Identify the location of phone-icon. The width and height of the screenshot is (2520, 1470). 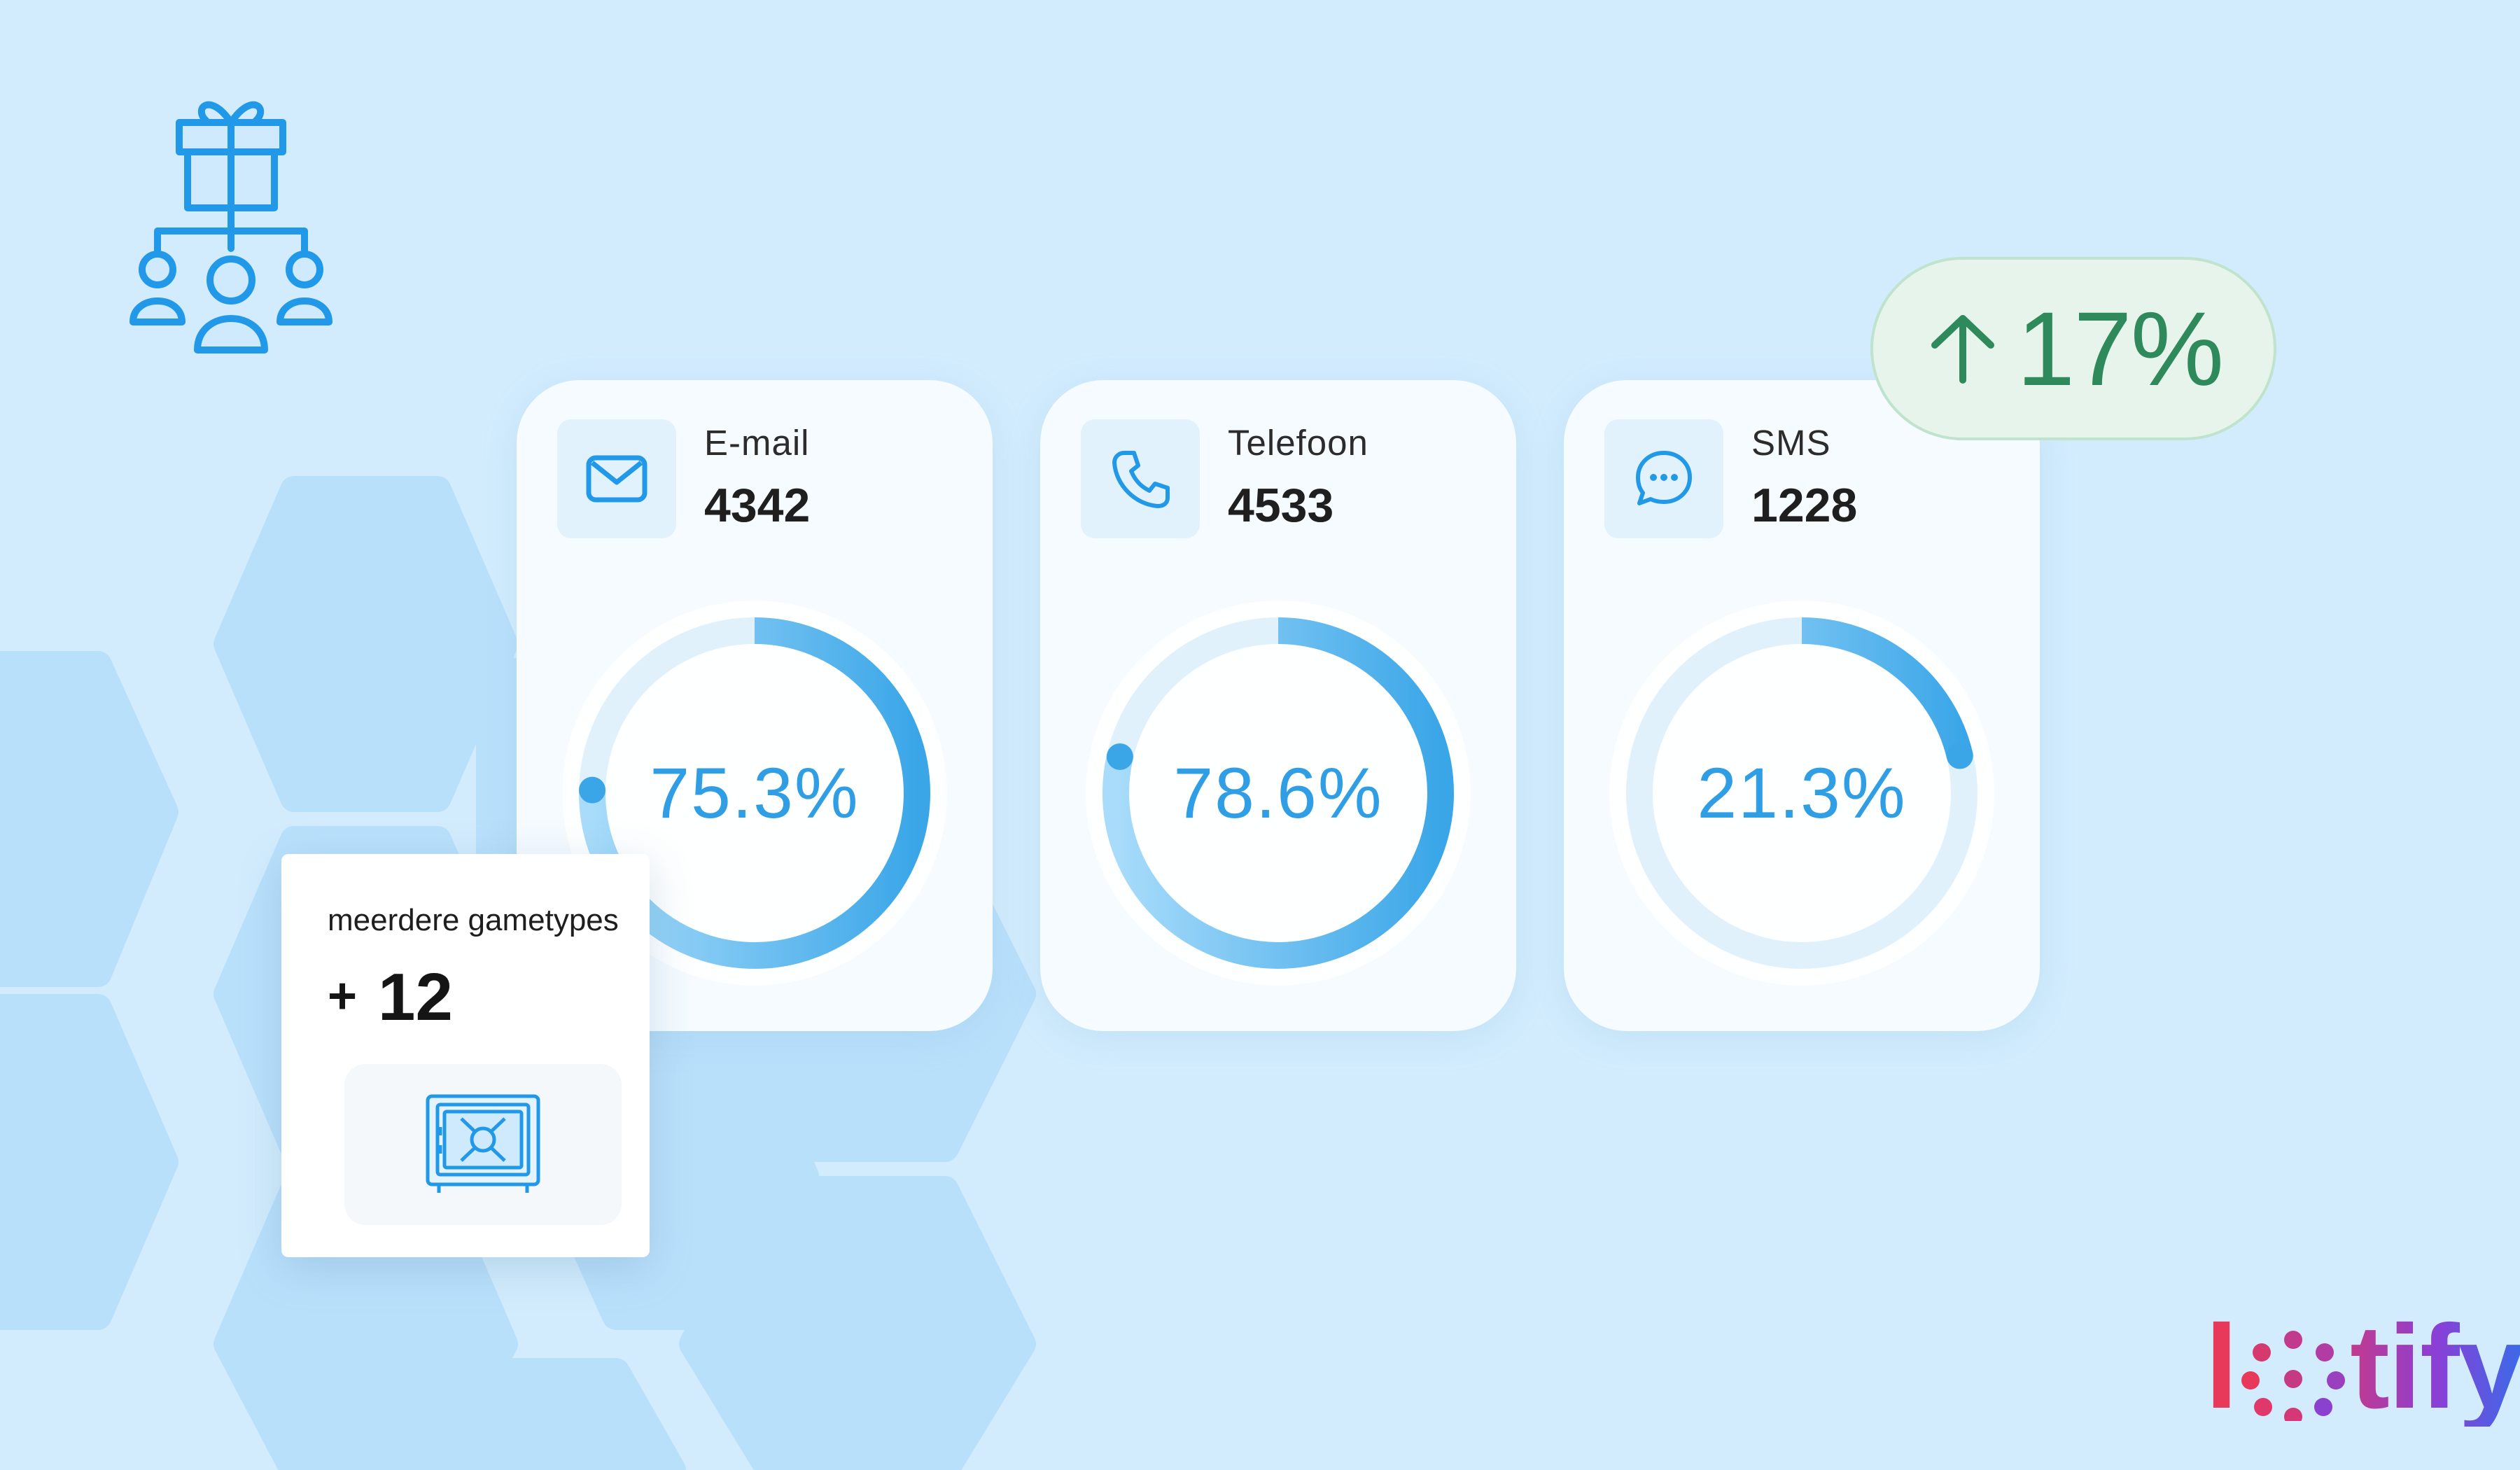
(1141, 479).